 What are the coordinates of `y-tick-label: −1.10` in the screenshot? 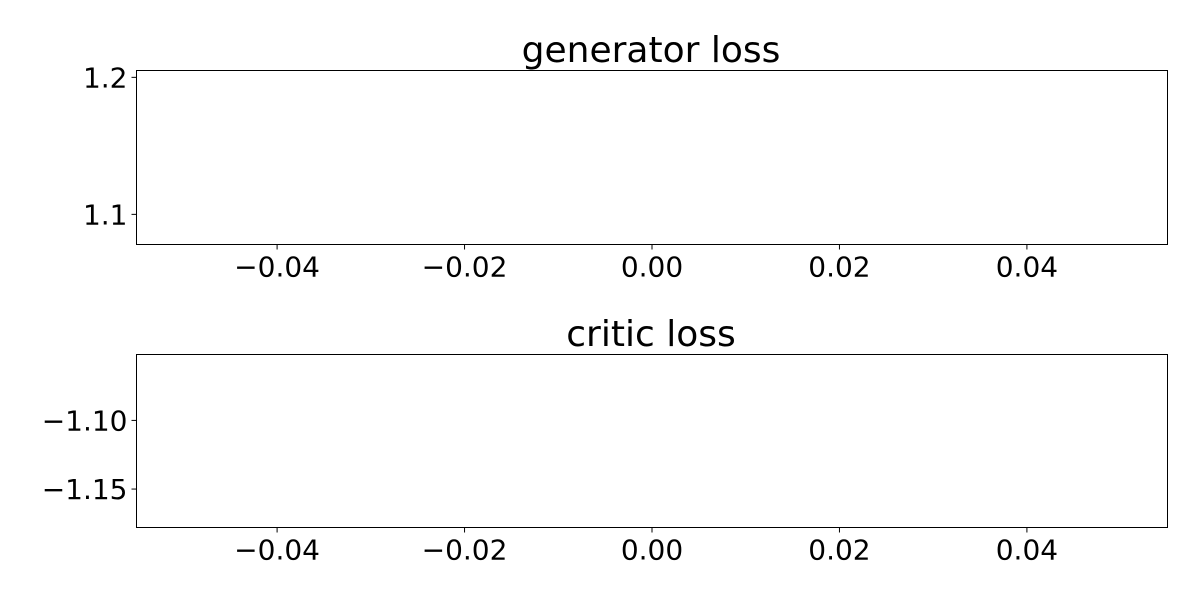 It's located at (85, 420).